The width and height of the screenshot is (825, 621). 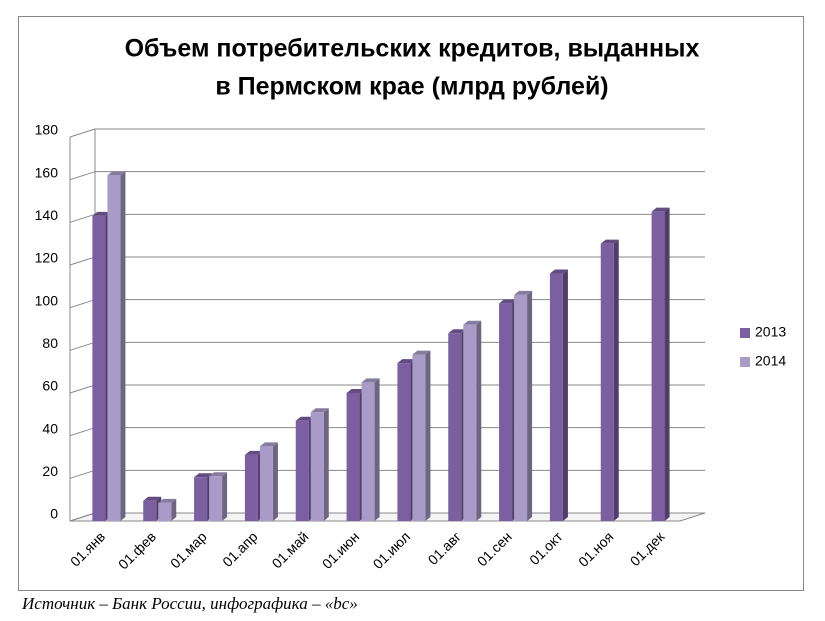 What do you see at coordinates (770, 332) in the screenshot?
I see `legend-label: 2013` at bounding box center [770, 332].